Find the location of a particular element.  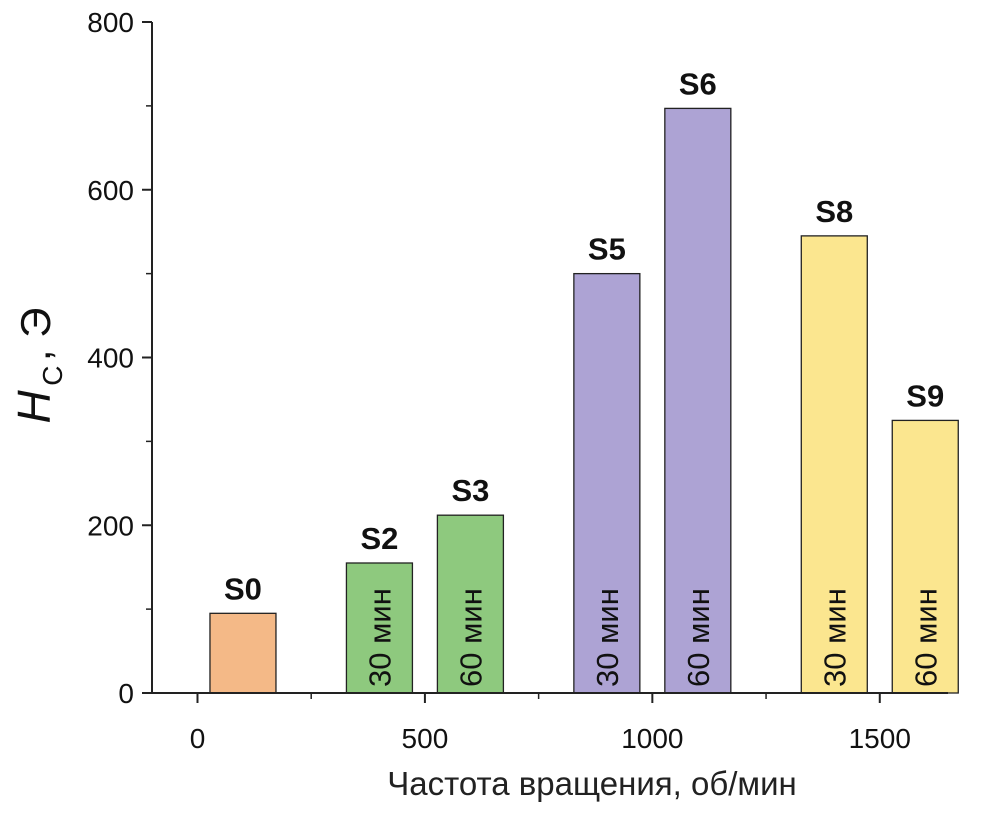

bar-s5 is located at coordinates (607, 483).